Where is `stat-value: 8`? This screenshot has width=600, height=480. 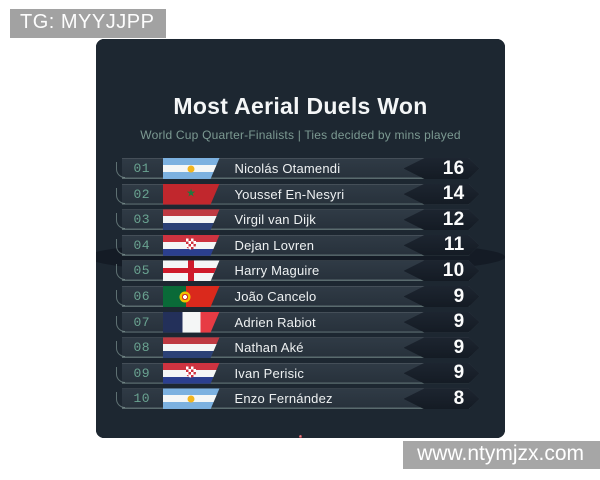
stat-value: 8 is located at coordinates (459, 398).